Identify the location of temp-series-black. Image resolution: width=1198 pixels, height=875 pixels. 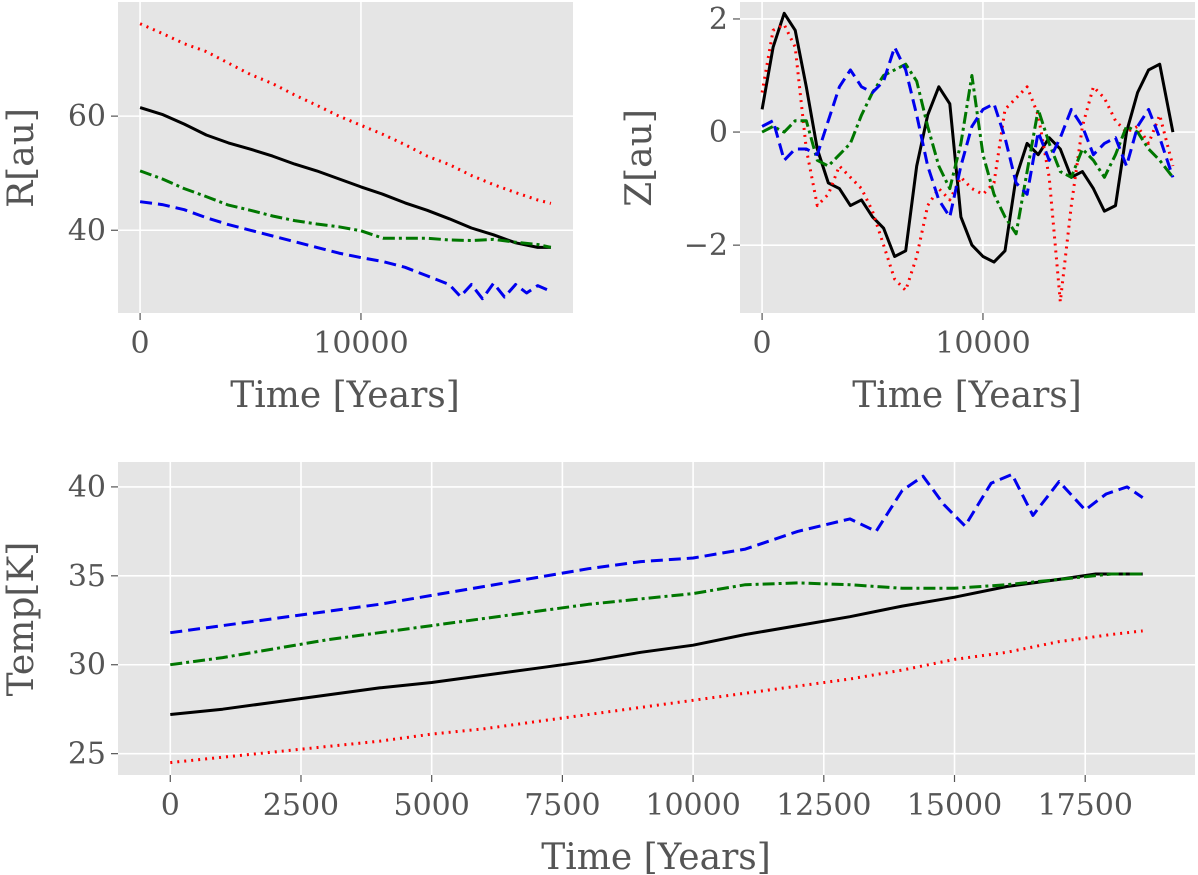
(656, 644).